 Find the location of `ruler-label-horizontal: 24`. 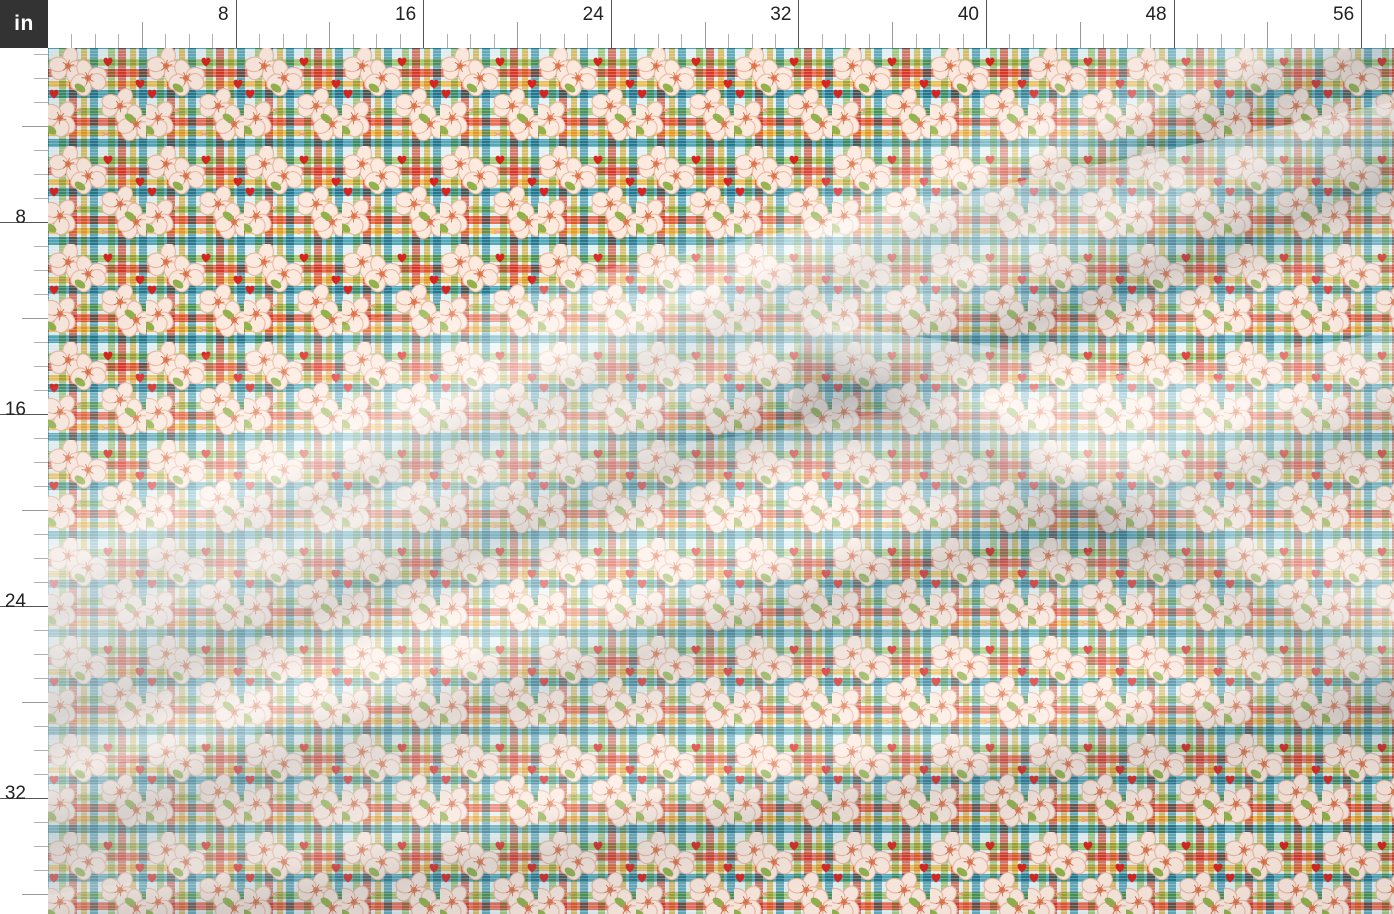

ruler-label-horizontal: 24 is located at coordinates (593, 14).